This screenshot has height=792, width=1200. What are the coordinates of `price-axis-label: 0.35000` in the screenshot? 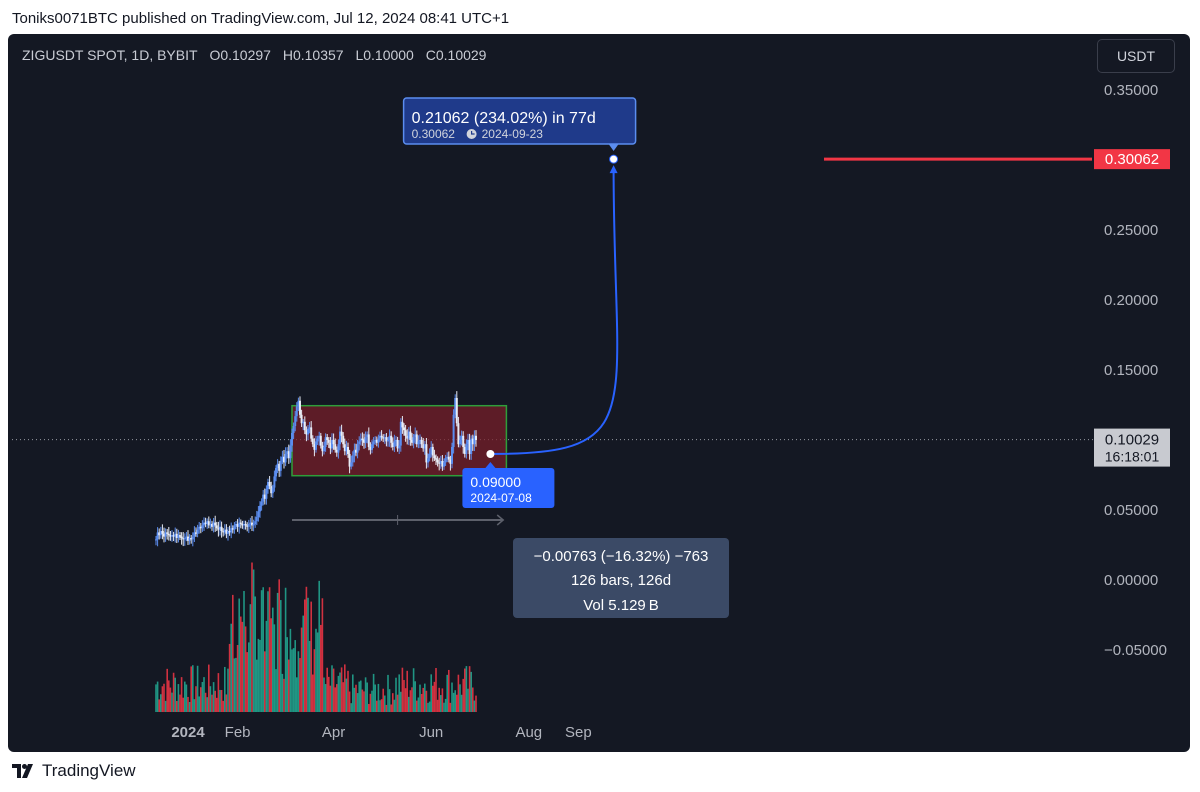 It's located at (1131, 90).